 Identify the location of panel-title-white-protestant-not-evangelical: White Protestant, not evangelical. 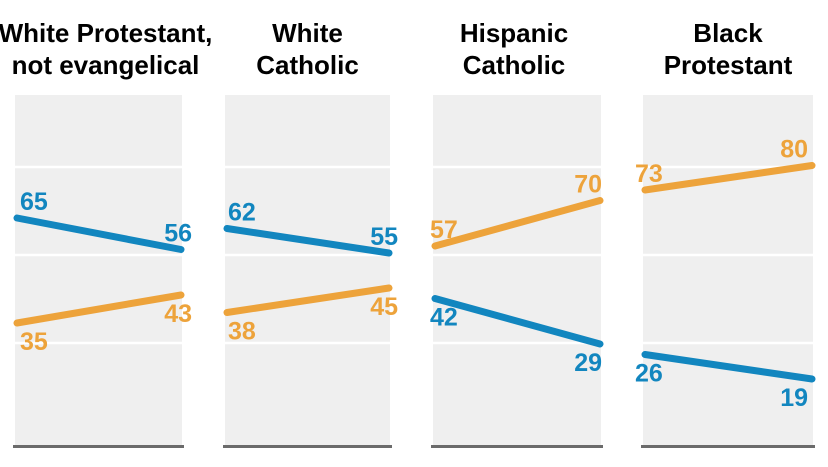
(106, 49).